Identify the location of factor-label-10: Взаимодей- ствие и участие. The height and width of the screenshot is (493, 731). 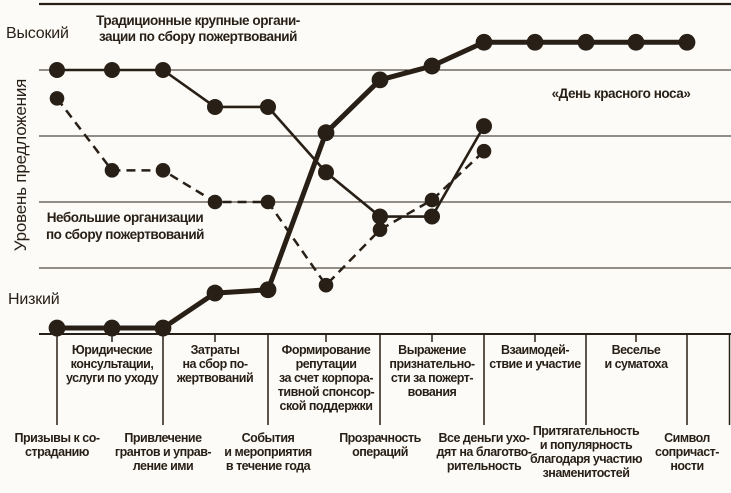
(535, 357).